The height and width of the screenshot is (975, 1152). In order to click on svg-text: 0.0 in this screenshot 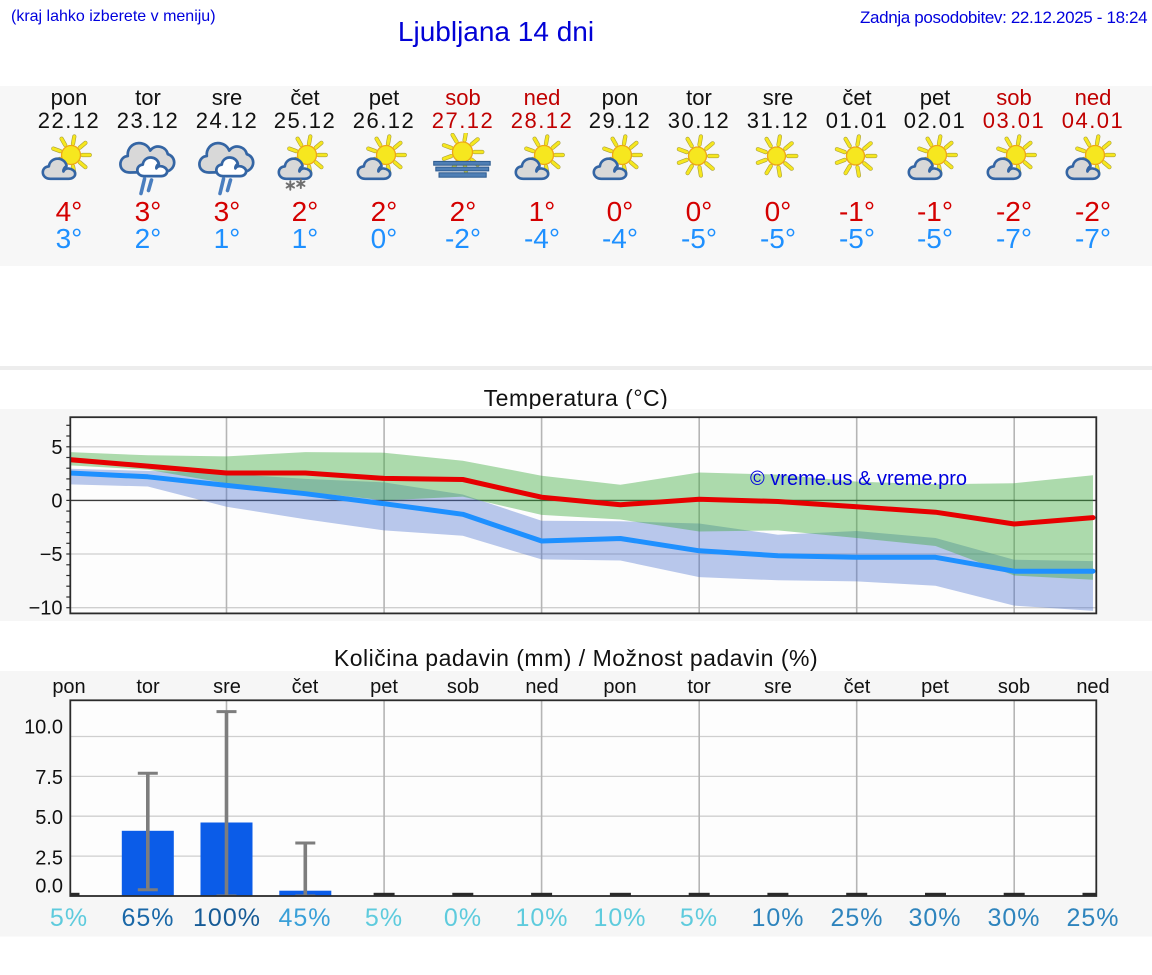, I will do `click(49, 886)`.